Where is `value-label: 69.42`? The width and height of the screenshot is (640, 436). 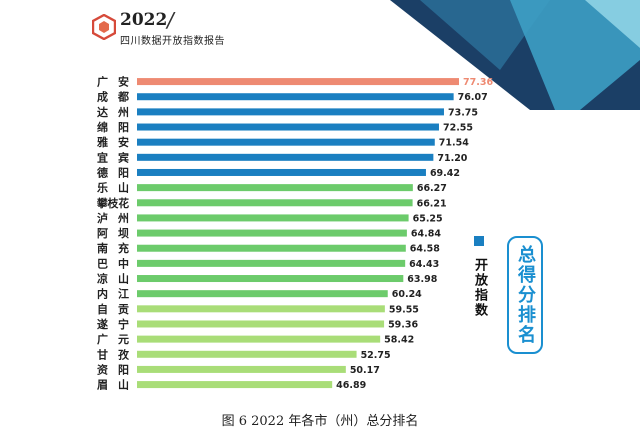
value-label: 69.42 is located at coordinates (445, 173).